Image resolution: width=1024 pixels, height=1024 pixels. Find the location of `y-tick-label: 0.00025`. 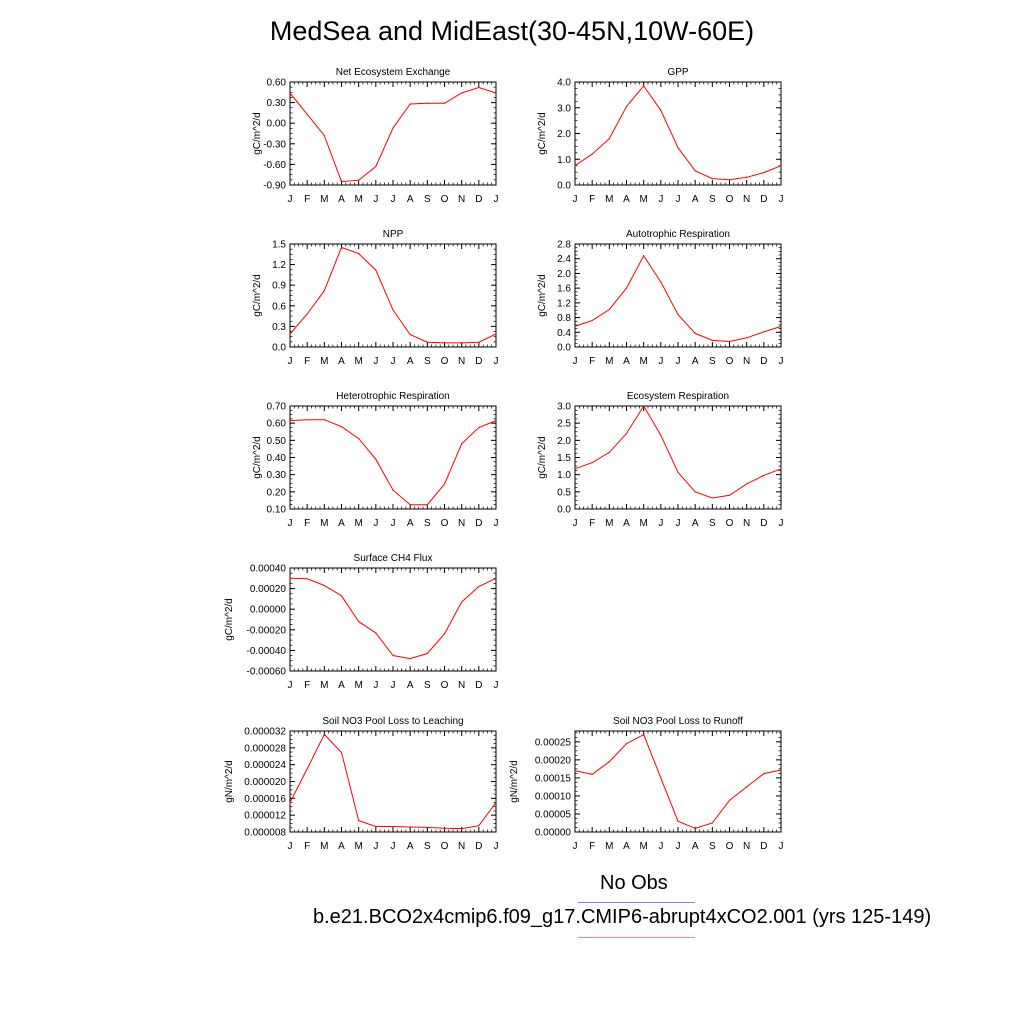

y-tick-label: 0.00025 is located at coordinates (553, 742).